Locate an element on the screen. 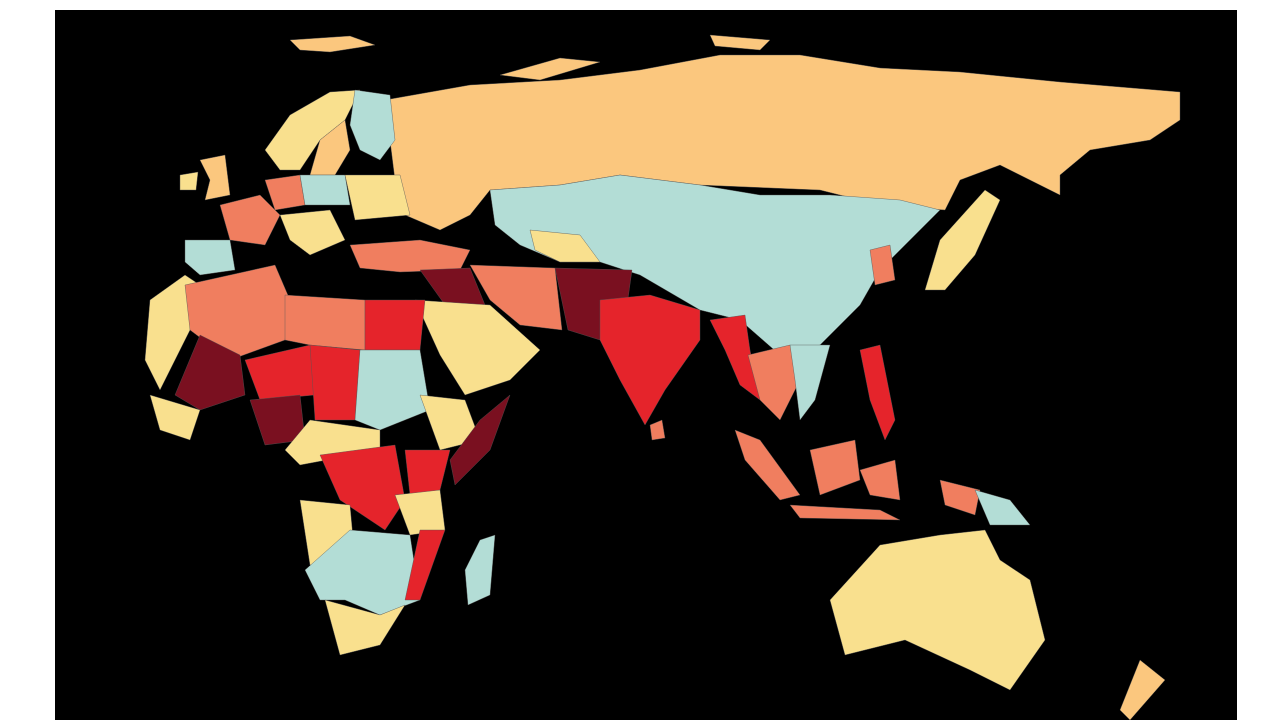  java is located at coordinates (845, 512).